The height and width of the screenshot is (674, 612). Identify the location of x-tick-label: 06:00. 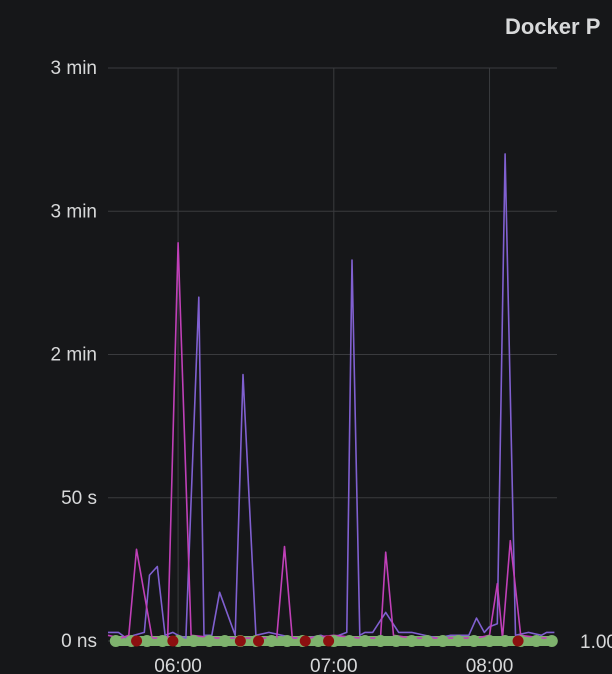
(178, 665).